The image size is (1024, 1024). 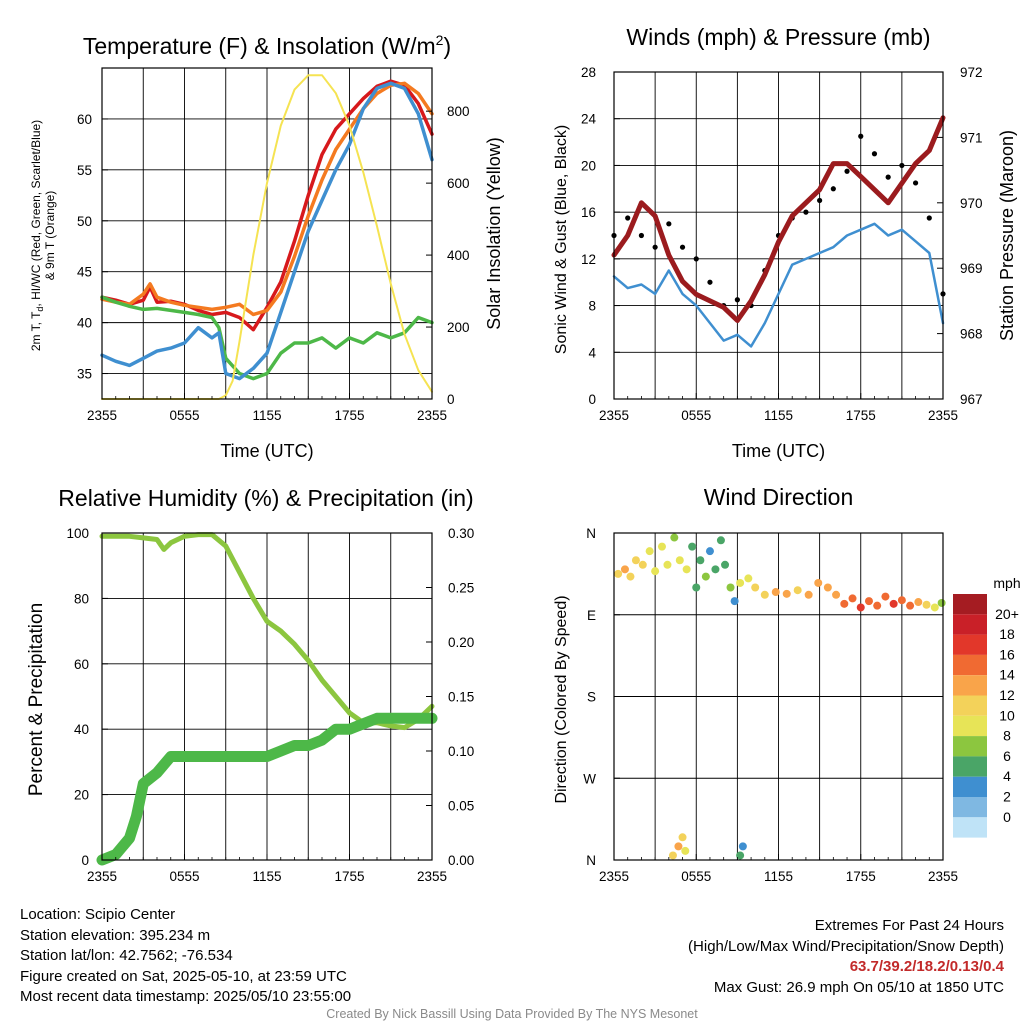 What do you see at coordinates (987, 706) in the screenshot?
I see `speed-legend: mph 20+ 18 16 14 12 10 8 6 4 2 0` at bounding box center [987, 706].